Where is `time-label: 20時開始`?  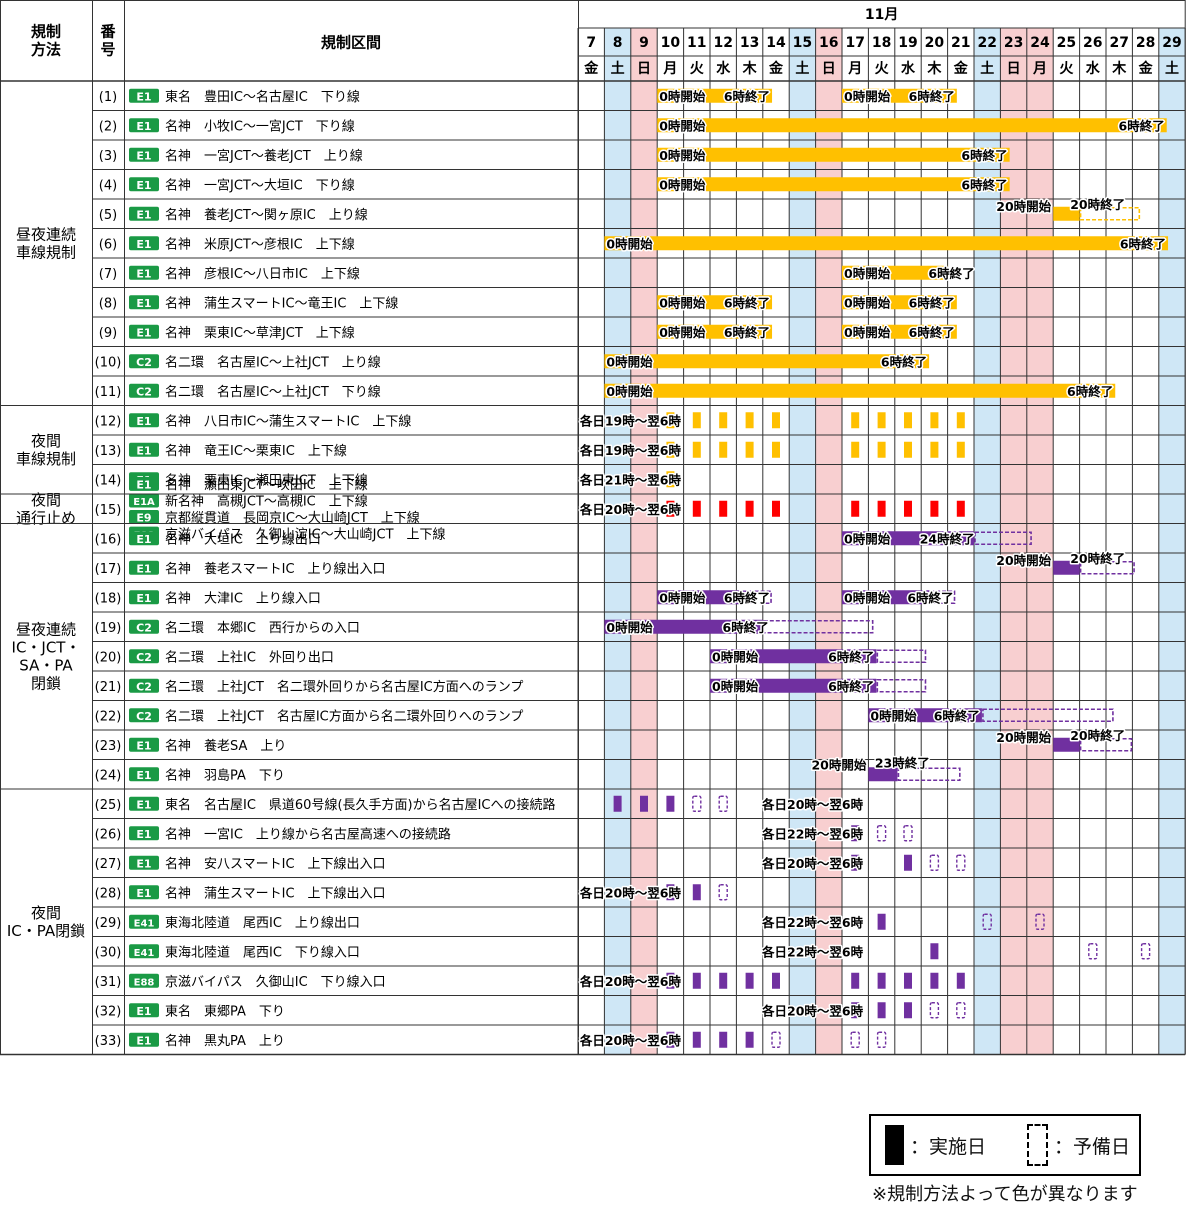 time-label: 20時開始 is located at coordinates (838, 764).